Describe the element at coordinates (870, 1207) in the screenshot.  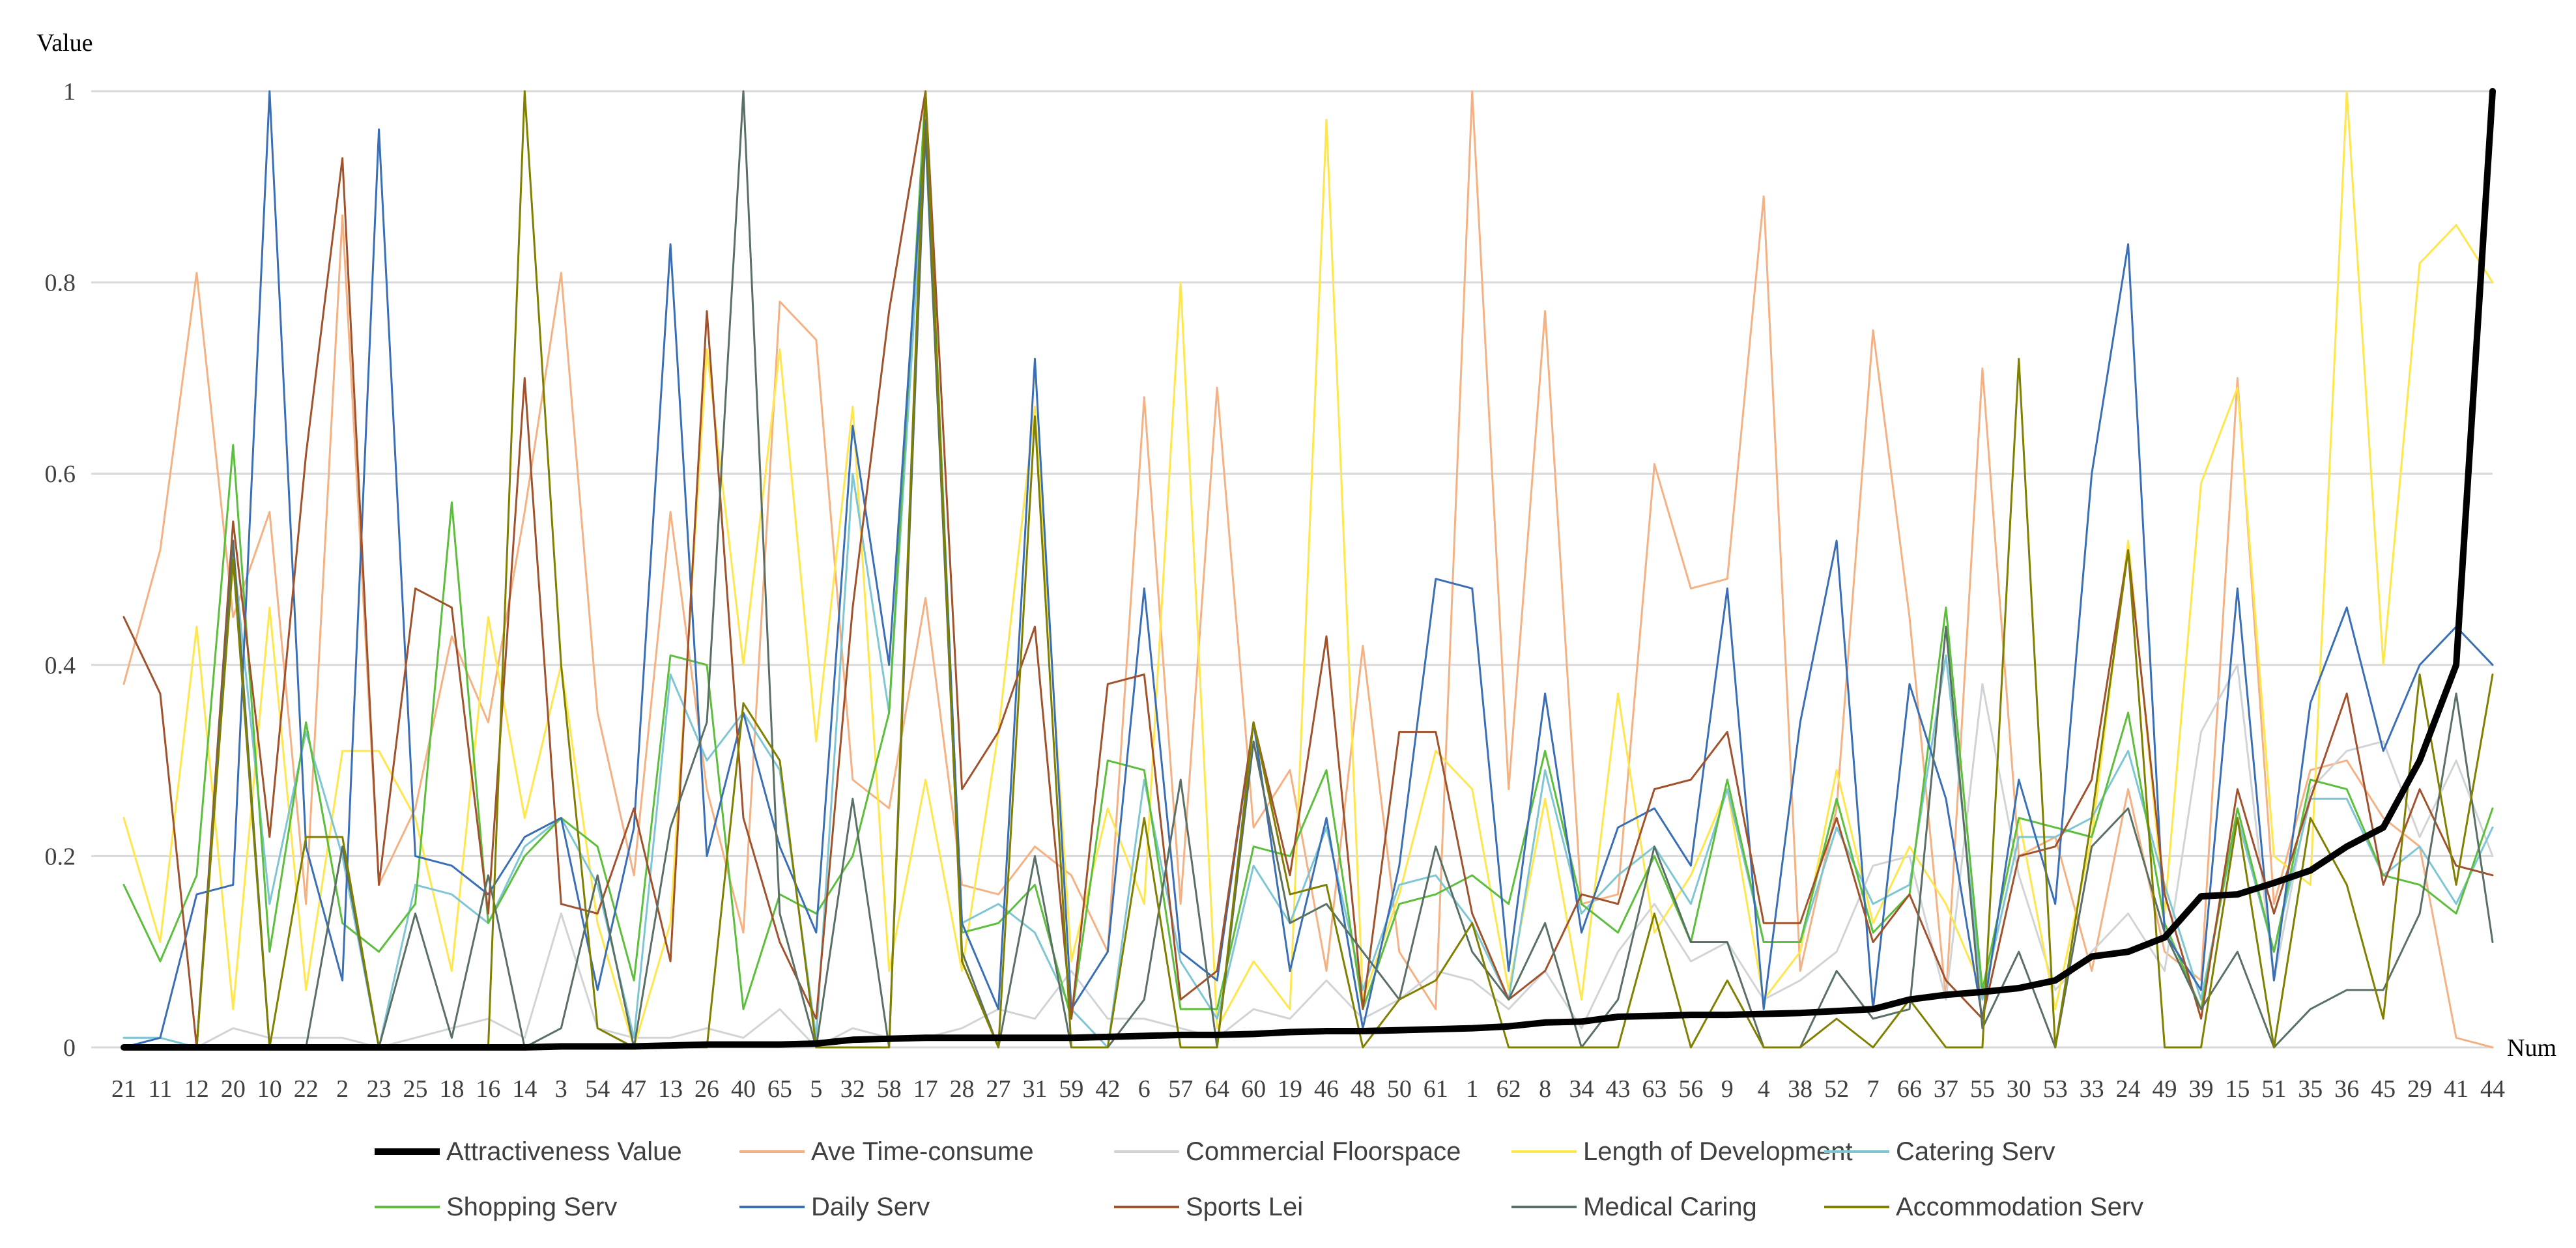
I see `legend-item-label: Daily Serv` at that location.